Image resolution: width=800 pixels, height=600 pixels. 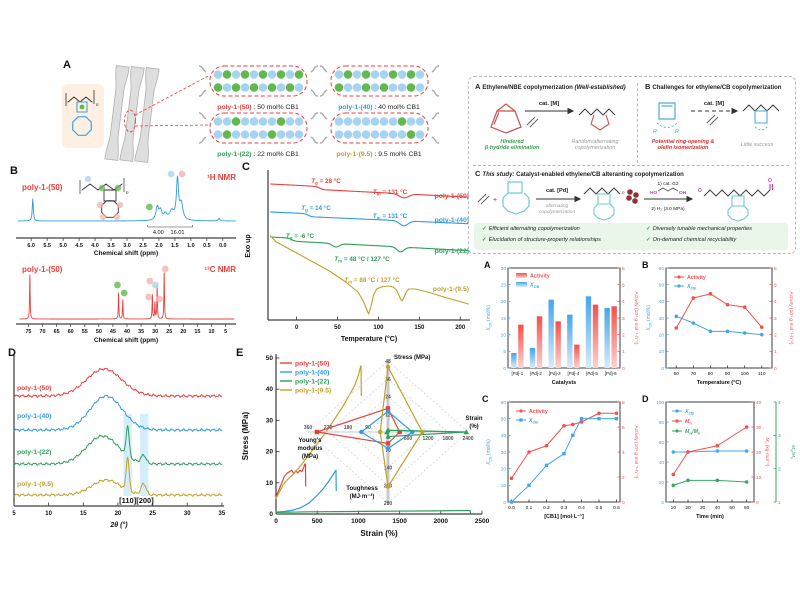 What do you see at coordinates (35, 484) in the screenshot?
I see `sample-label: poly-1-(9.5)` at bounding box center [35, 484].